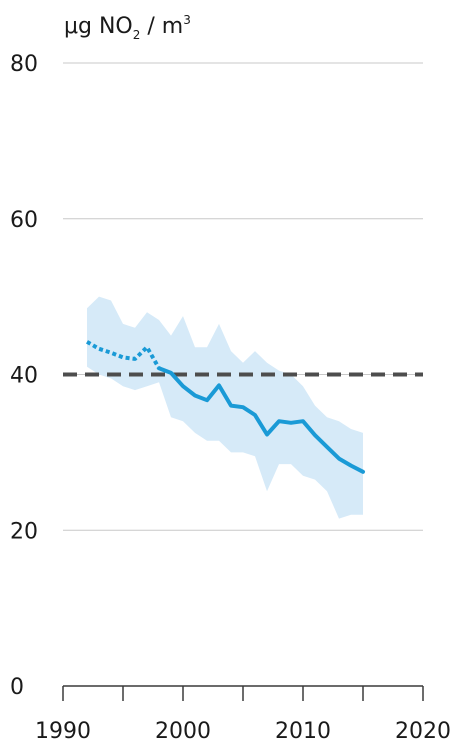  I want to click on y-tick-label-20: 20, so click(24, 531).